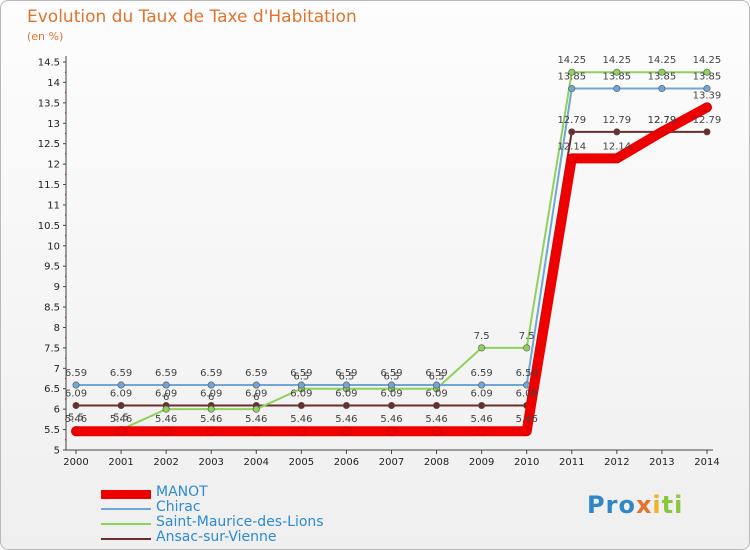 This screenshot has width=750, height=550. Describe the element at coordinates (240, 522) in the screenshot. I see `legend-label: Saint-Maurice-des-Lions` at that location.